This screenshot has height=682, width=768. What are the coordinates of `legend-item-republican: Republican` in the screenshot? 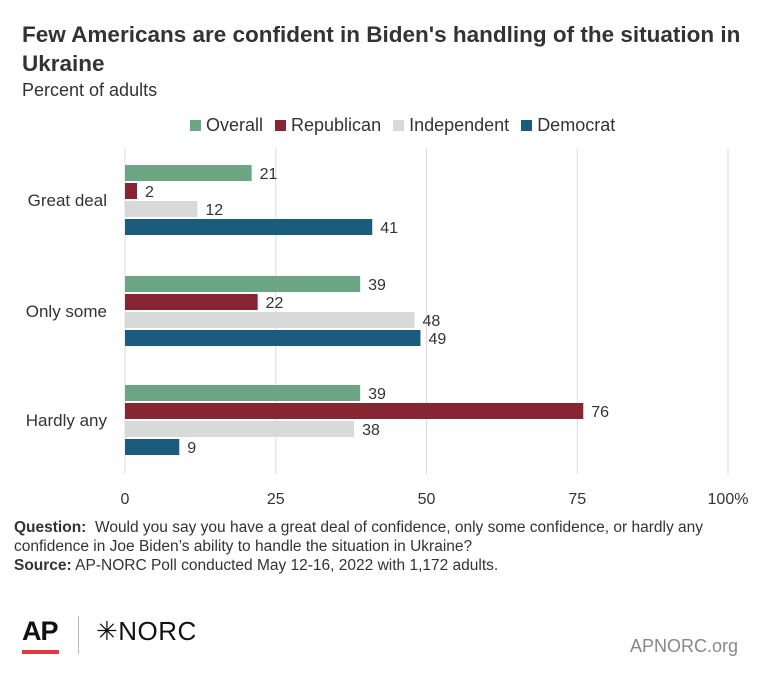 It's located at (328, 125).